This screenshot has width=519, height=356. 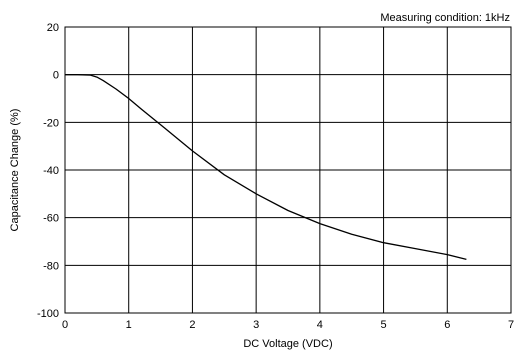 What do you see at coordinates (129, 325) in the screenshot?
I see `x-tick-label: 1` at bounding box center [129, 325].